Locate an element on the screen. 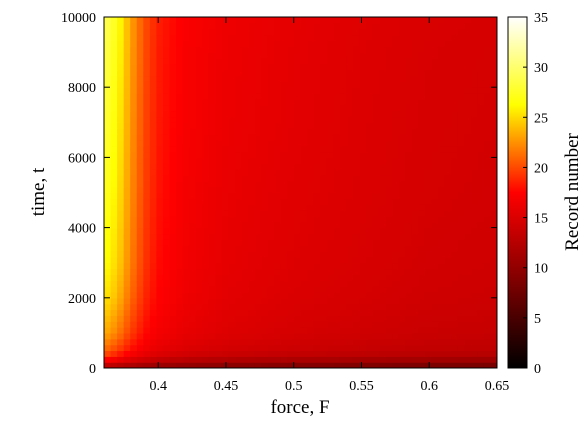  colorbar-tick-label: 0 is located at coordinates (537, 369).